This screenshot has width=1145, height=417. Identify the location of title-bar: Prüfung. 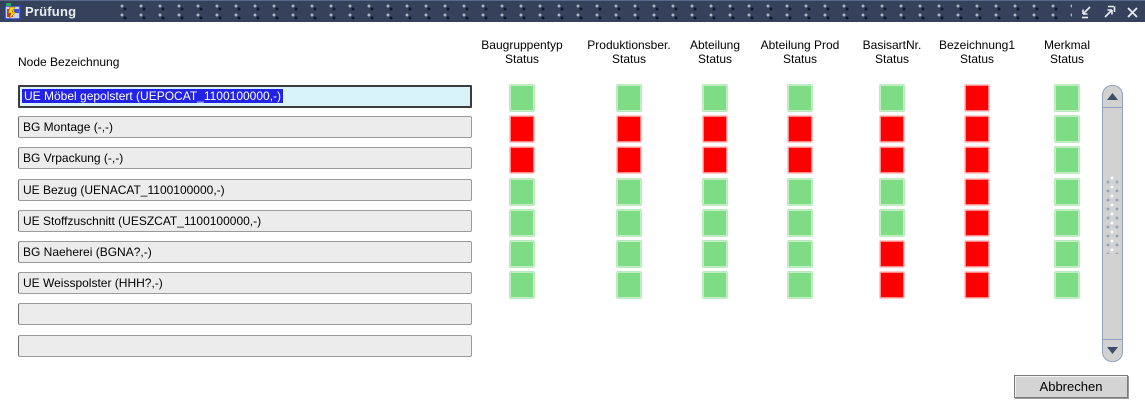
(572, 11).